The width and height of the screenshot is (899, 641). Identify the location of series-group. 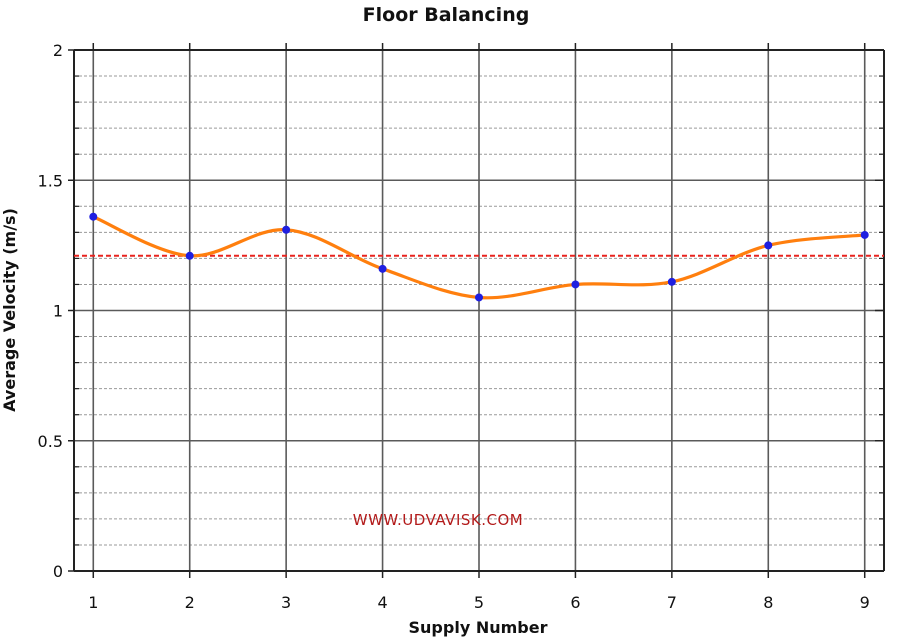
(479, 257).